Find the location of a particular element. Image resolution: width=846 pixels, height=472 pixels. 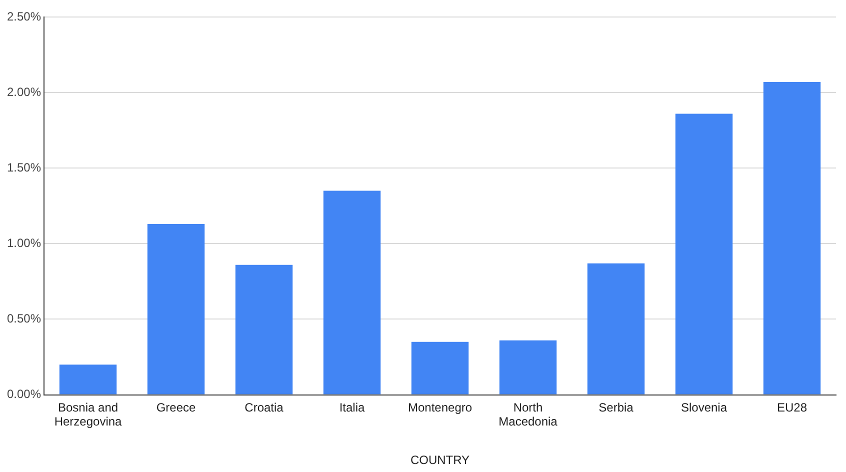

y-tick-label: 2.00% is located at coordinates (24, 91).